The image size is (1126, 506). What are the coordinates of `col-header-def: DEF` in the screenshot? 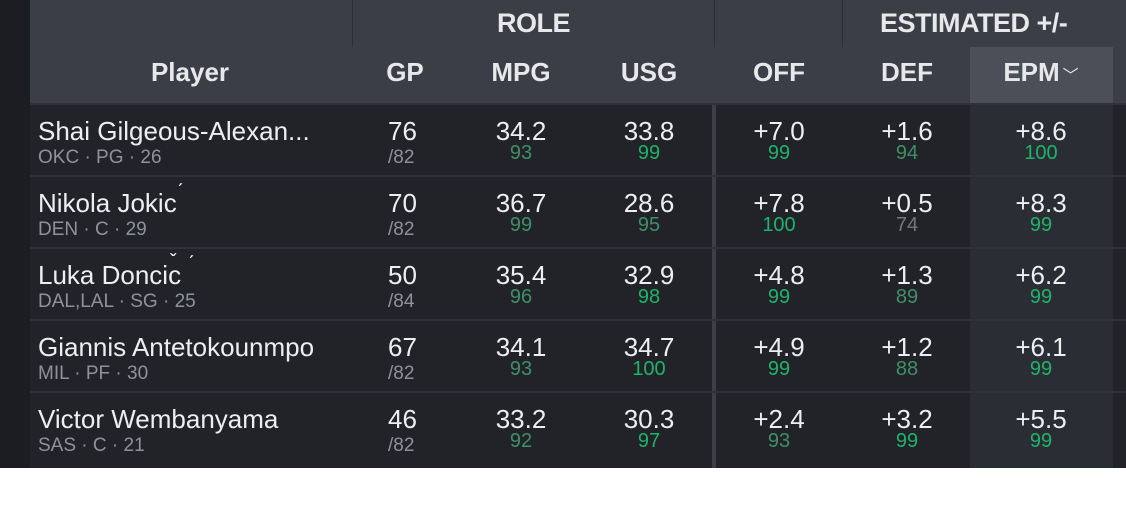 It's located at (907, 72).